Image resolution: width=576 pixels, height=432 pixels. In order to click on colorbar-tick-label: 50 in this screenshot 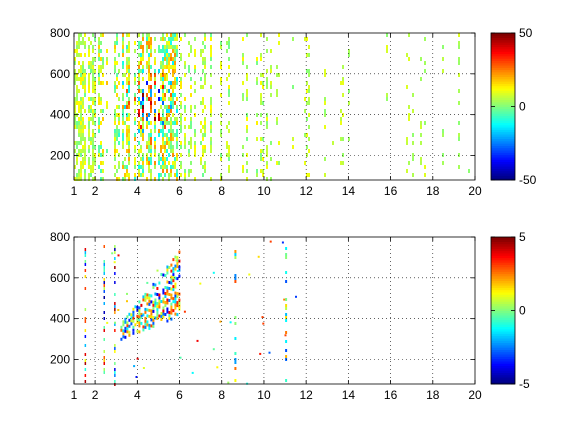, I will do `click(526, 33)`.